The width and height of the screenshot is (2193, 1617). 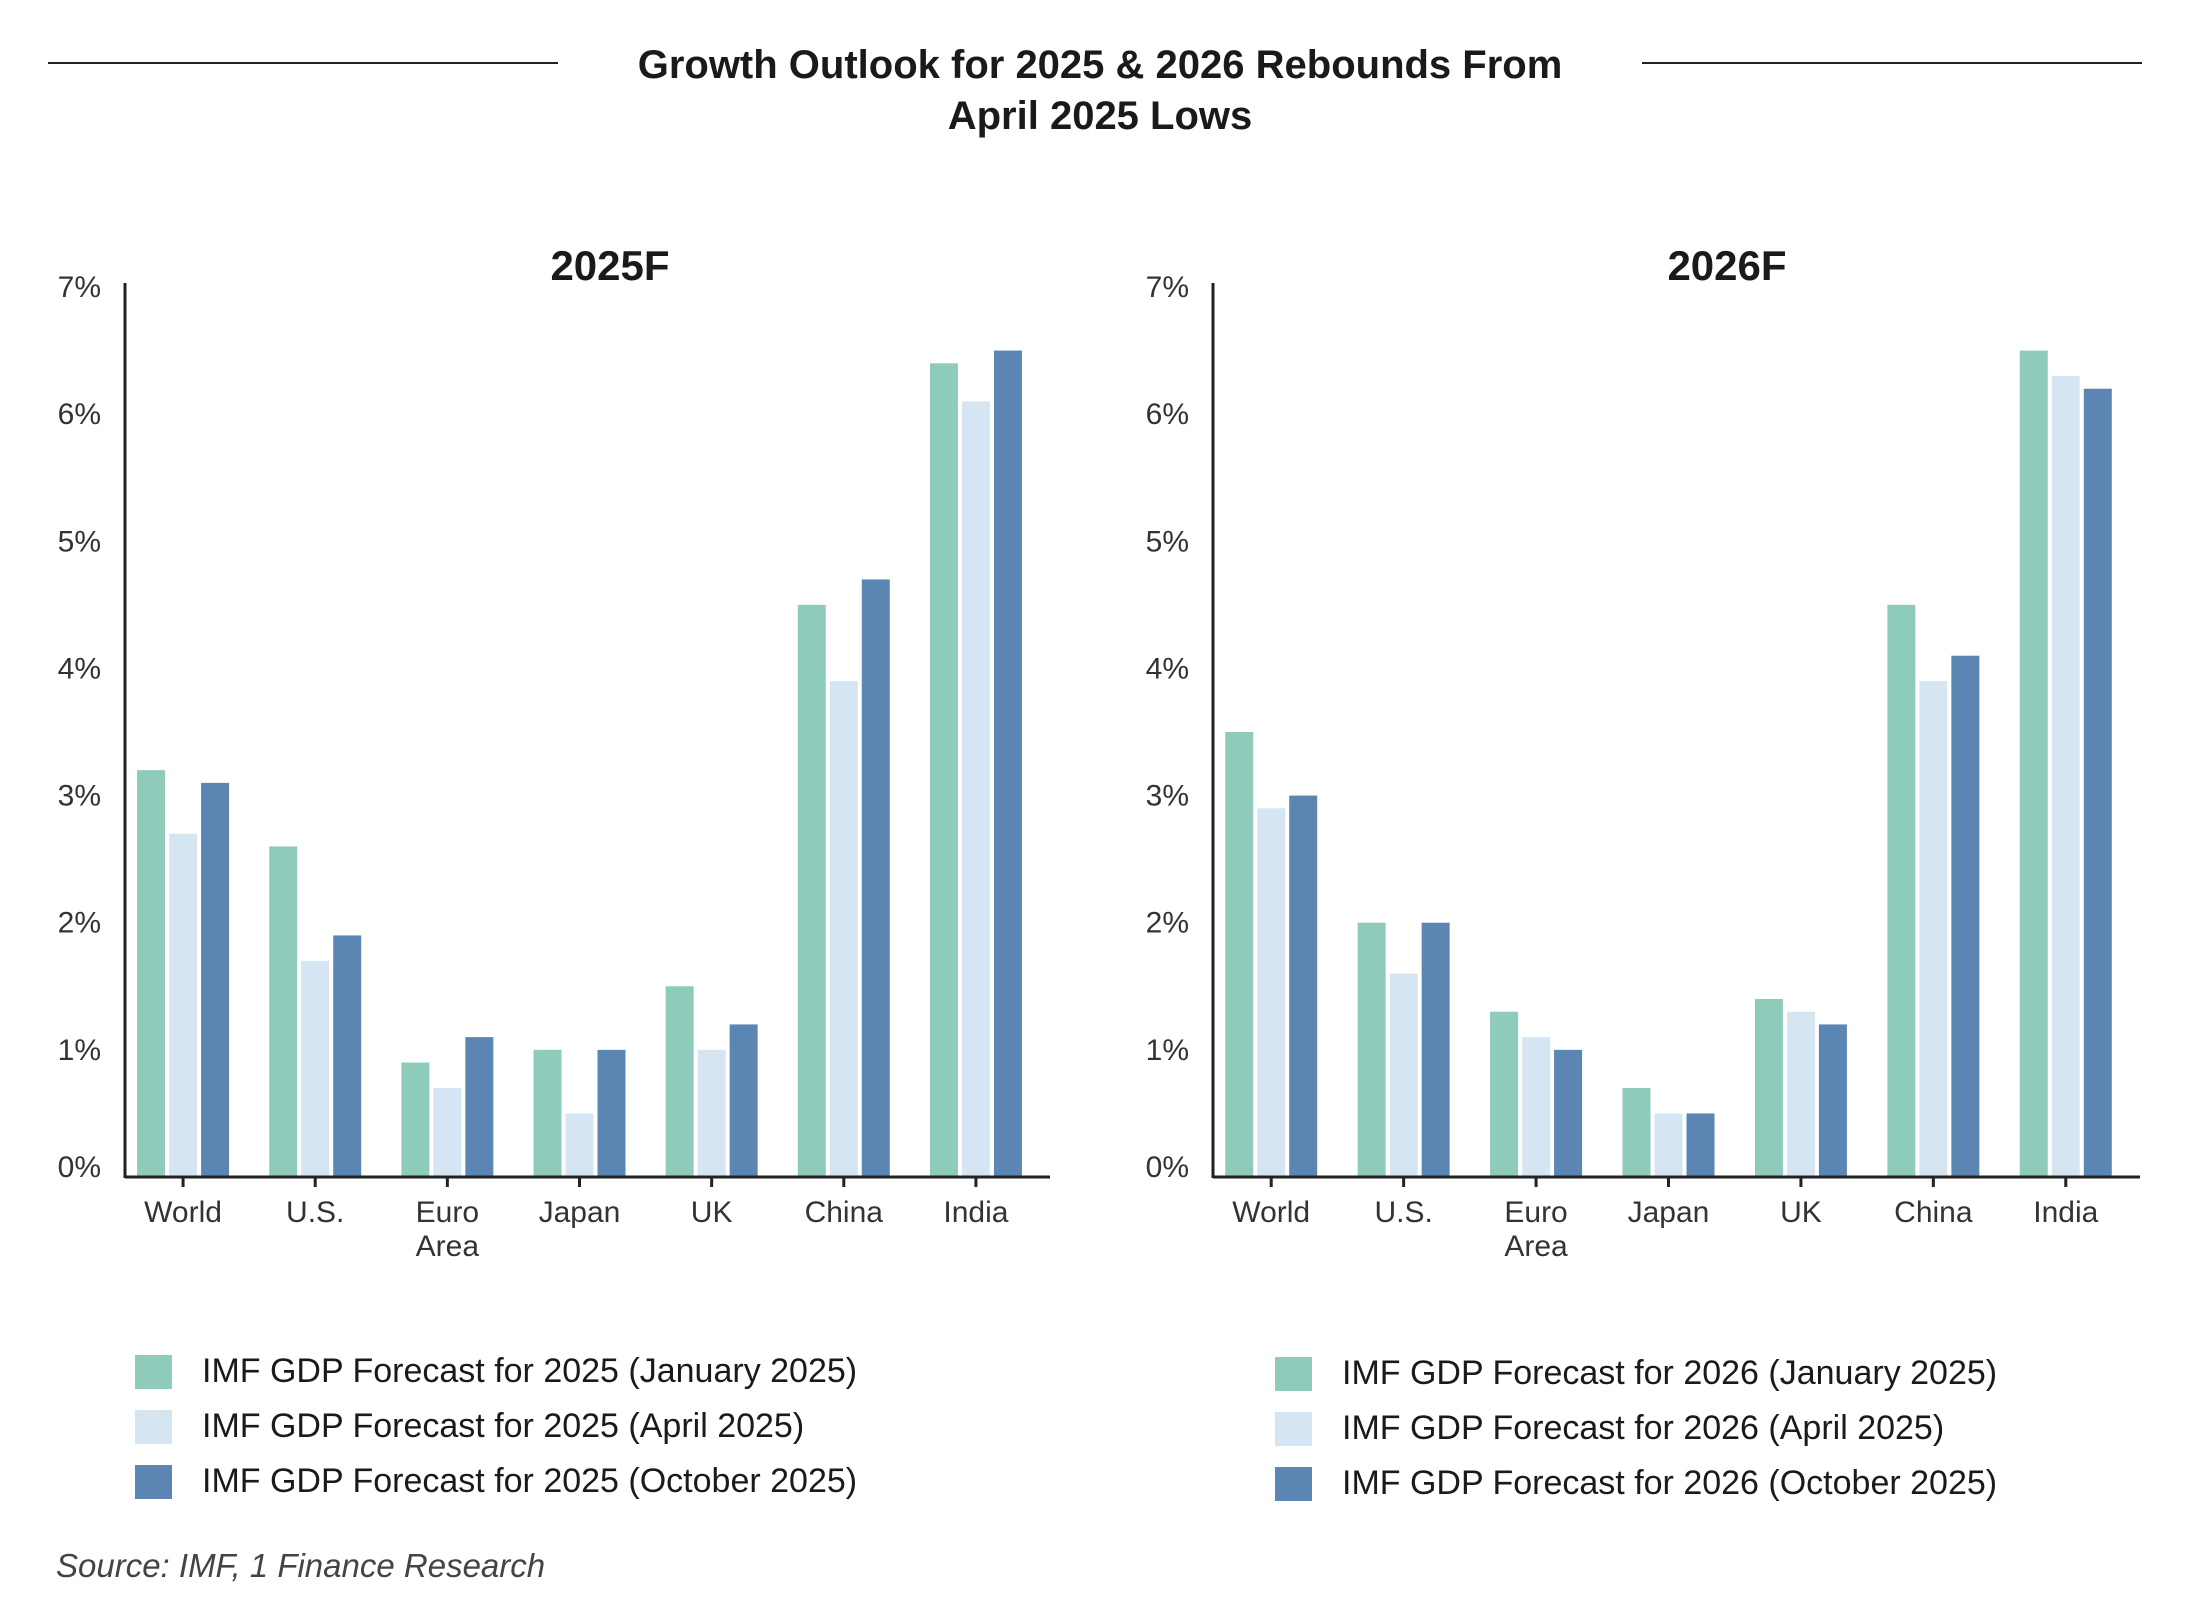 I want to click on legend-item: IMF GDP Forecast for 2026 (April 2025), so click(x=1636, y=1428).